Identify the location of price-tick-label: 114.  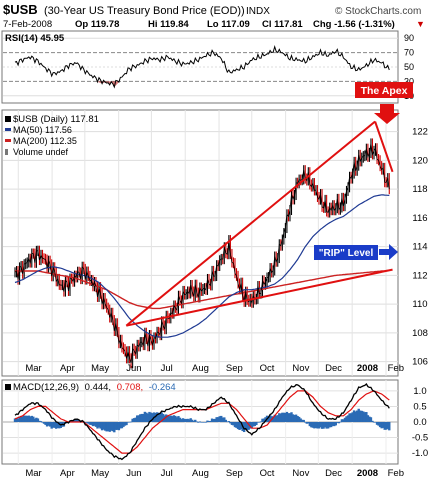
(419, 247).